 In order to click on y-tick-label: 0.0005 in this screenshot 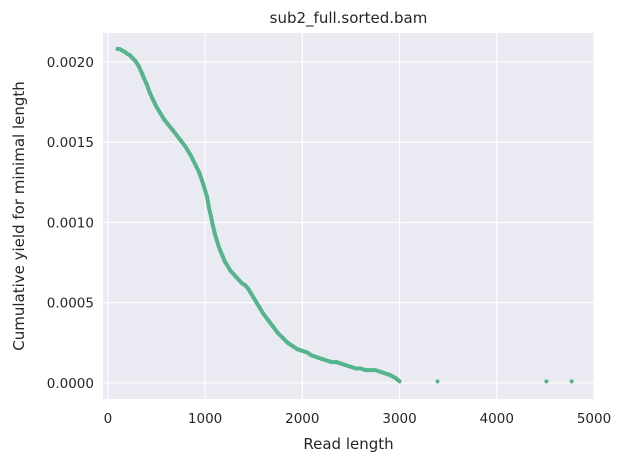, I will do `click(70, 304)`.